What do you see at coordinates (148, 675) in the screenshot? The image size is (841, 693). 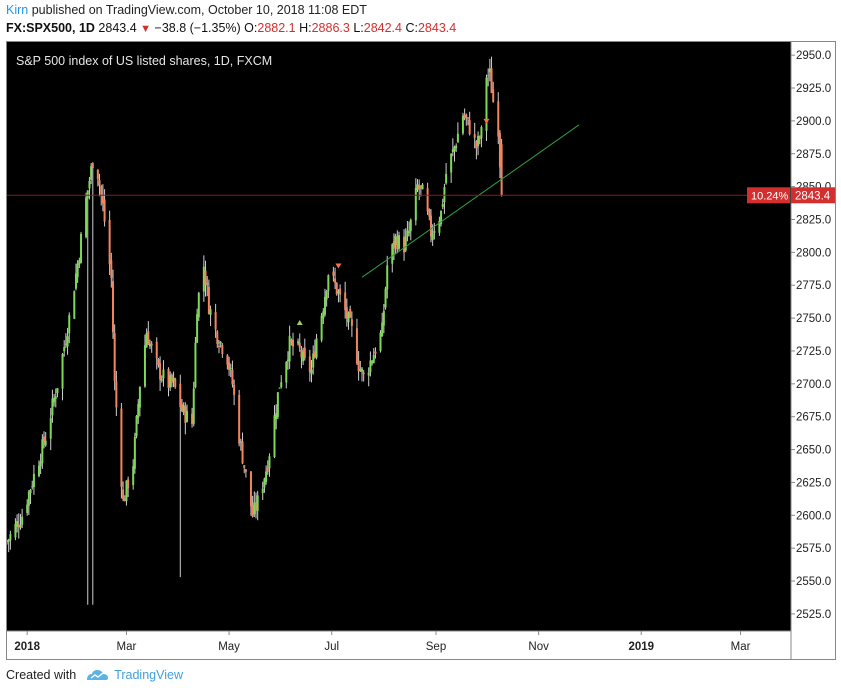 I see `tradingview-link: TradingView` at bounding box center [148, 675].